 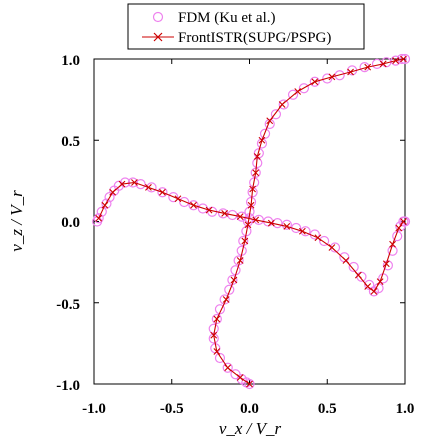 I want to click on x-tick-labels: -1.0 -0.5 0.0 0.5 1.0, so click(x=248, y=409).